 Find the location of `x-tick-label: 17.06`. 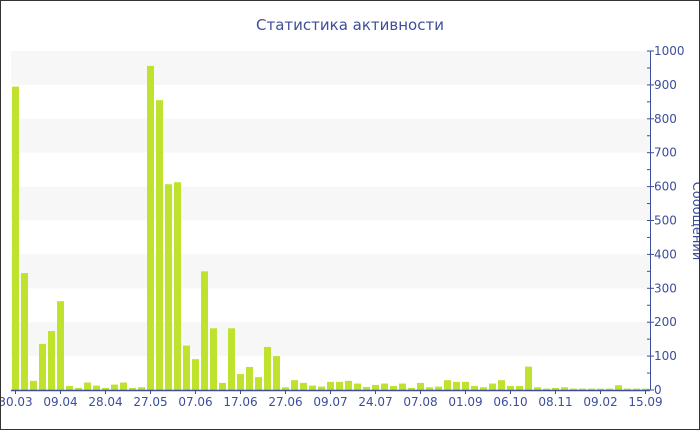

x-tick-label: 17.06 is located at coordinates (240, 402).